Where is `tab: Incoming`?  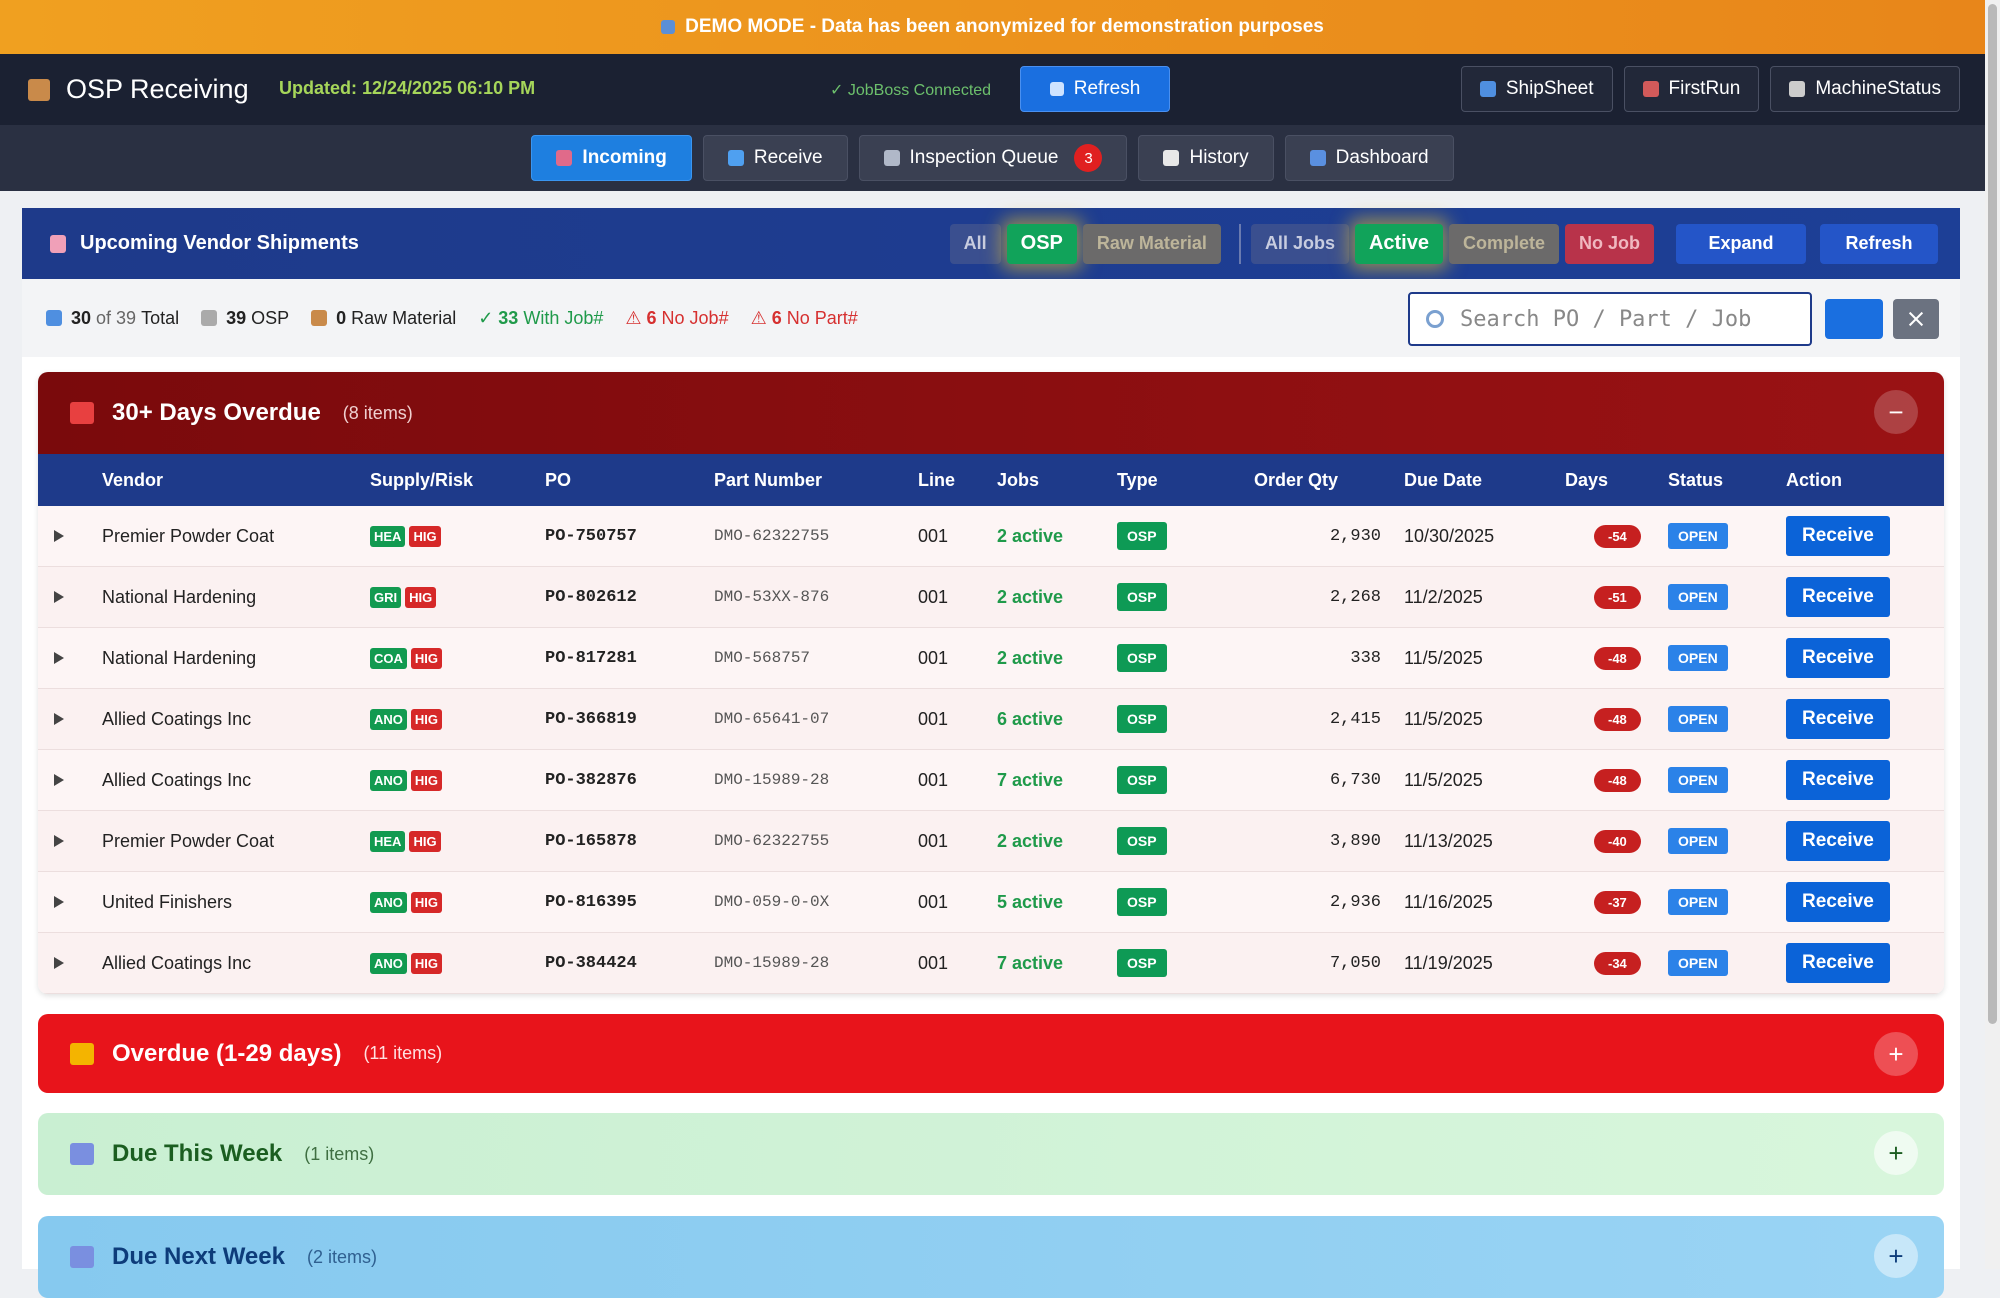 tab: Incoming is located at coordinates (611, 158).